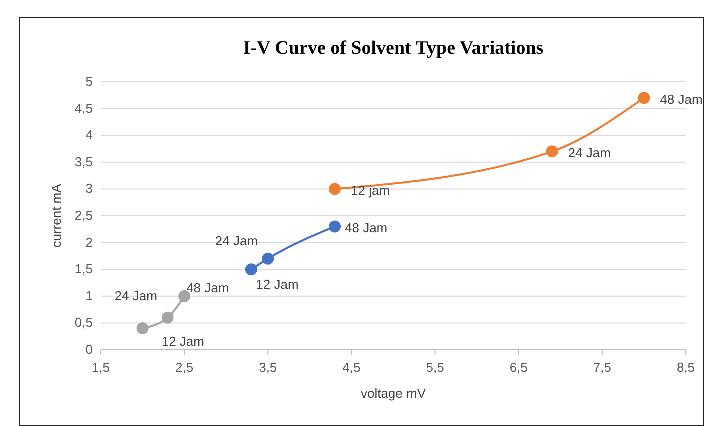 Image resolution: width=704 pixels, height=426 pixels. I want to click on x-tick-label: 4,5, so click(351, 367).